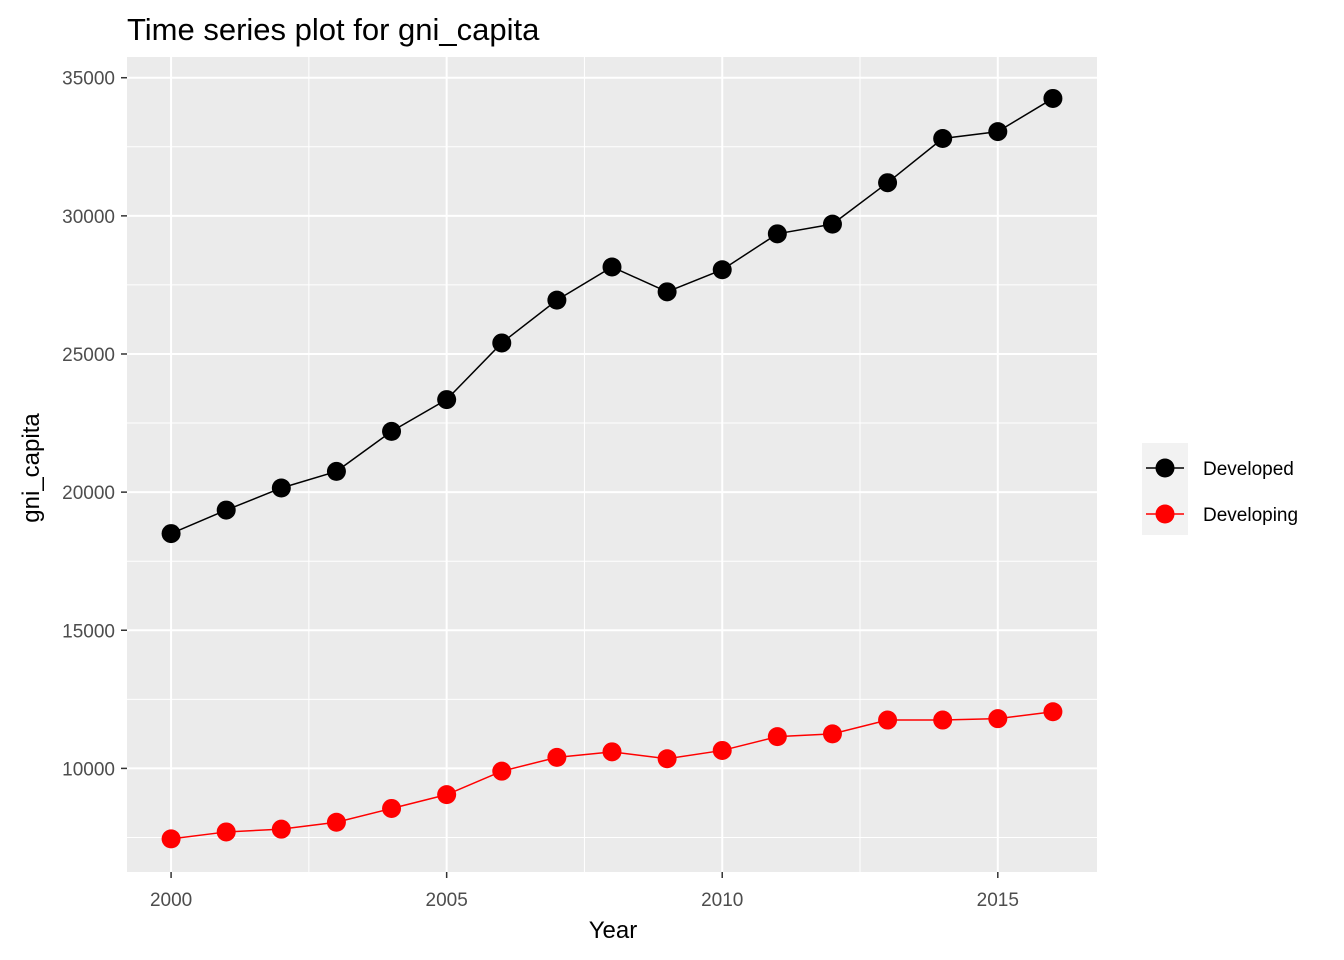 The width and height of the screenshot is (1344, 960). I want to click on y-tick-label: 15000, so click(88, 631).